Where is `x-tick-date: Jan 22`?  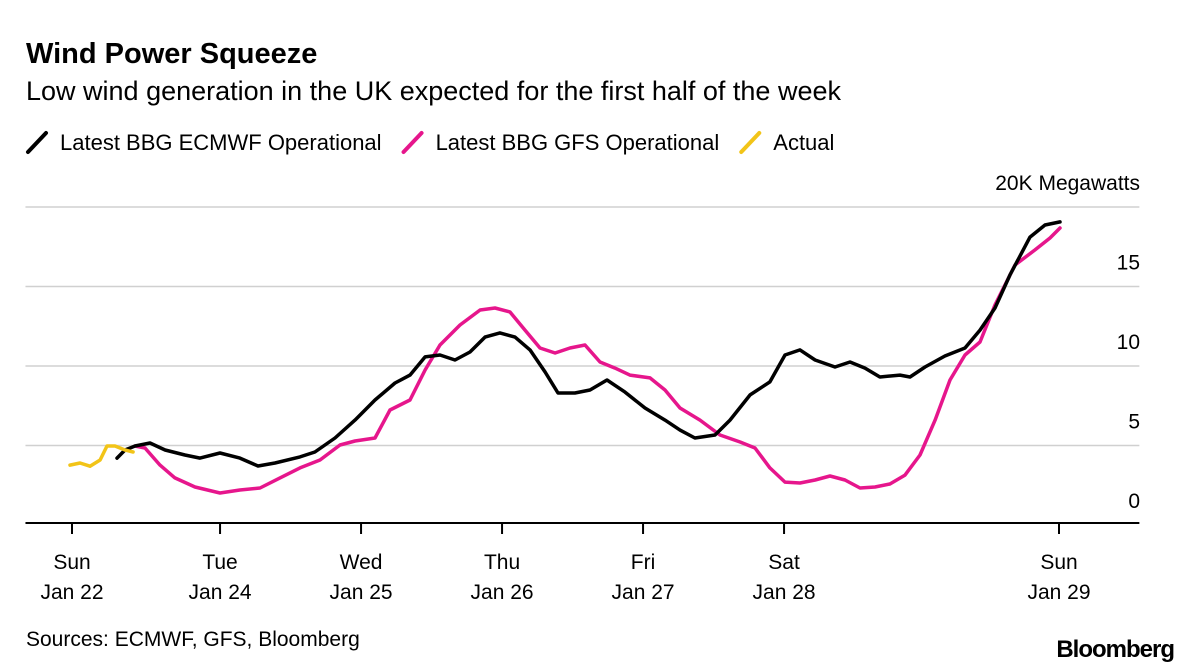
x-tick-date: Jan 22 is located at coordinates (71, 592).